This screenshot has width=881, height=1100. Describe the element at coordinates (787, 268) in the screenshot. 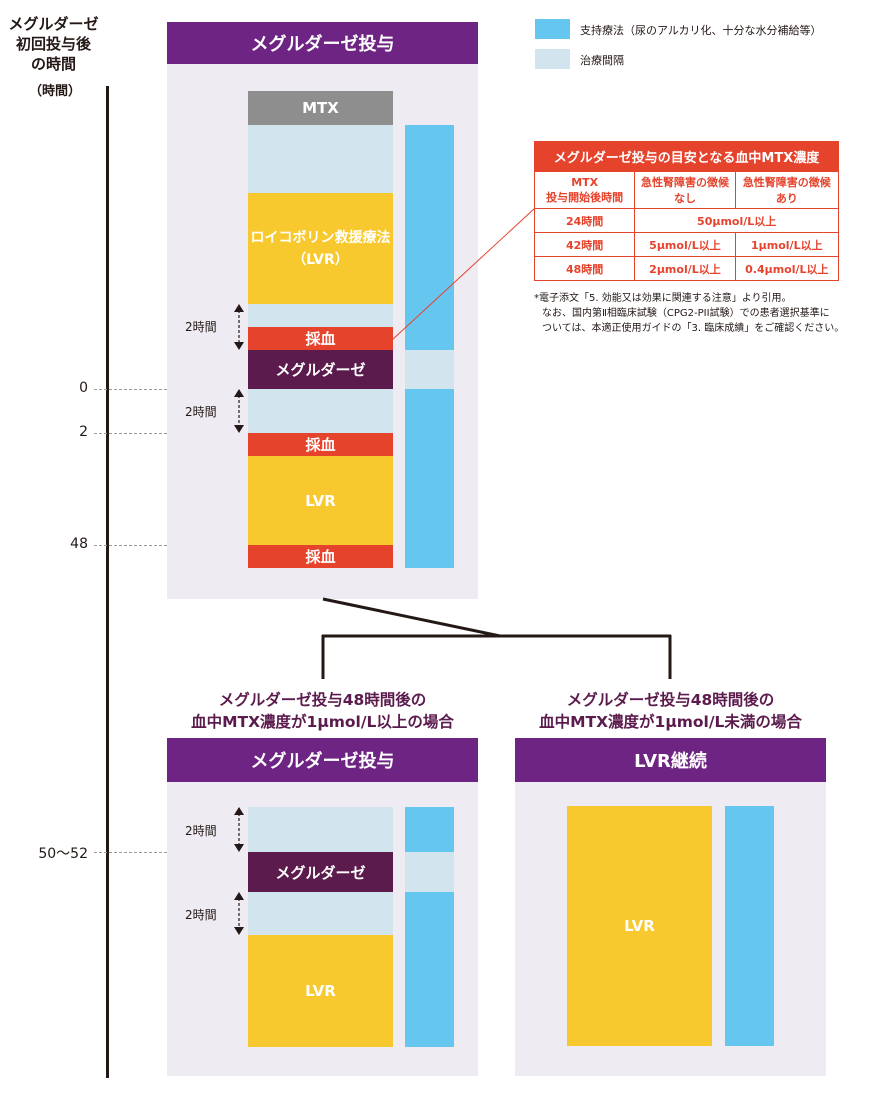

I see `table-cell: 0.4μmol/L以上` at that location.